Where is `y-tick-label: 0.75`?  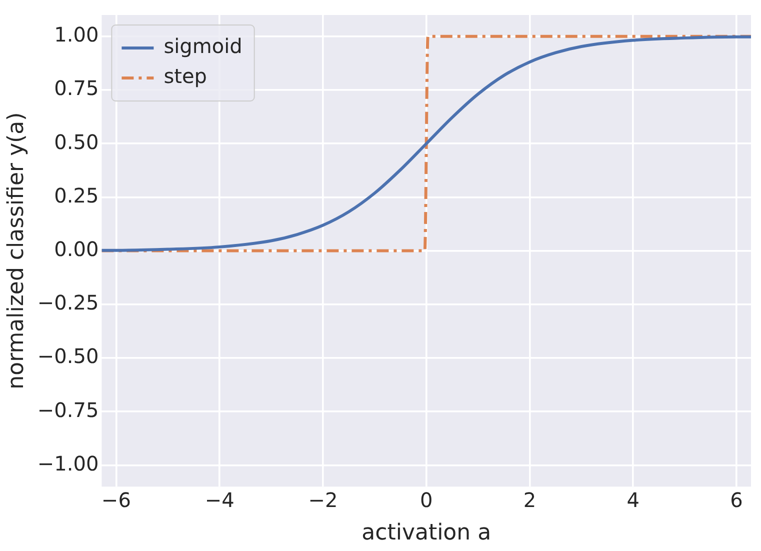
y-tick-label: 0.75 is located at coordinates (76, 88).